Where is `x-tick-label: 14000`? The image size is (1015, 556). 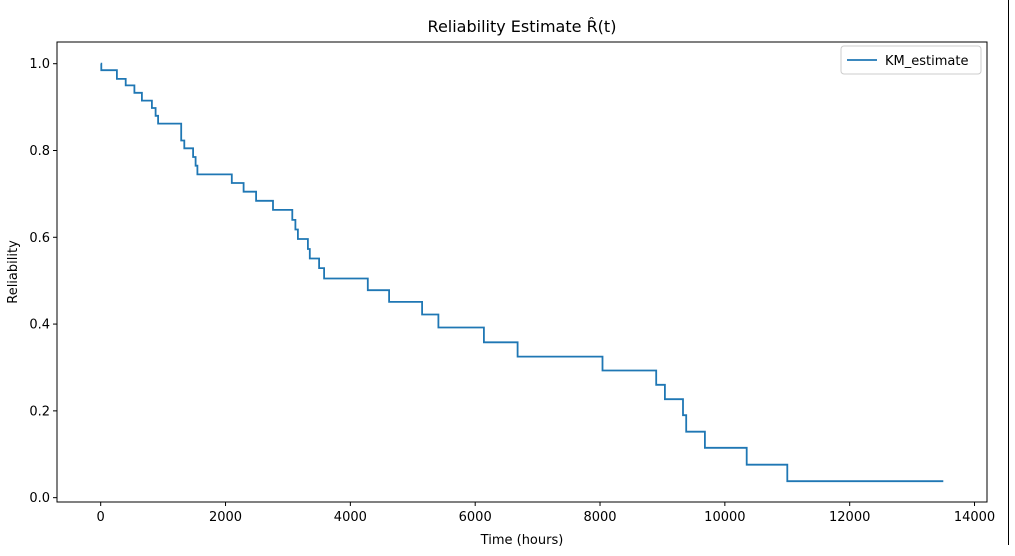 x-tick-label: 14000 is located at coordinates (974, 517).